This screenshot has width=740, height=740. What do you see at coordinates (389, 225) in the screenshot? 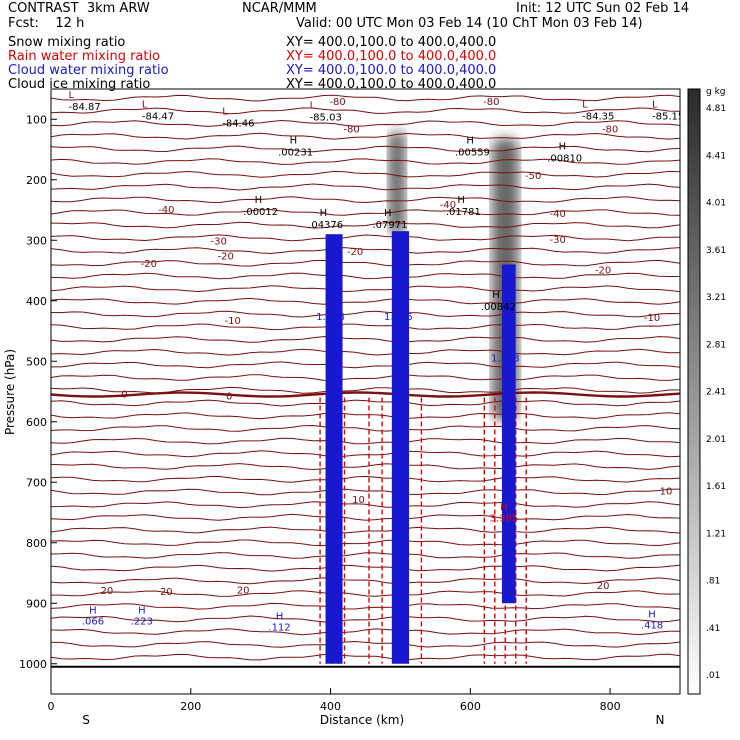
I see `ice-max-6: .07971` at bounding box center [389, 225].